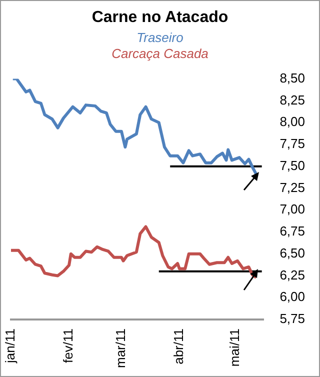  I want to click on y-tick-label: 6,75, so click(293, 231).